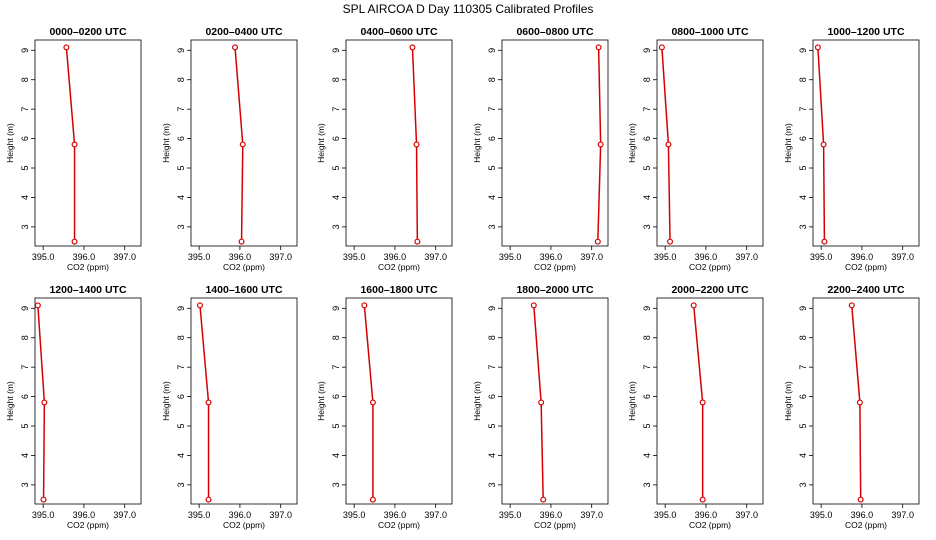  What do you see at coordinates (709, 290) in the screenshot?
I see `panel-title: 2000–2200 UTC` at bounding box center [709, 290].